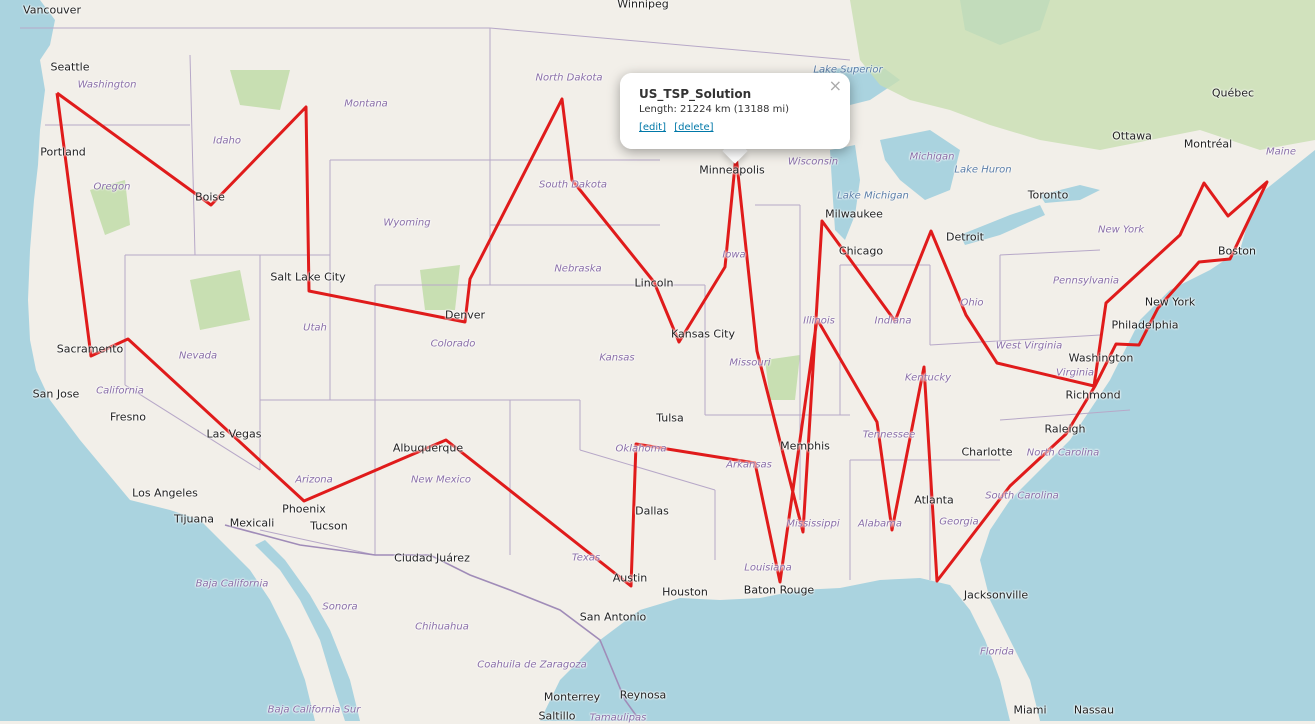 The width and height of the screenshot is (1315, 724). I want to click on region-label: Pennsylvania, so click(1086, 281).